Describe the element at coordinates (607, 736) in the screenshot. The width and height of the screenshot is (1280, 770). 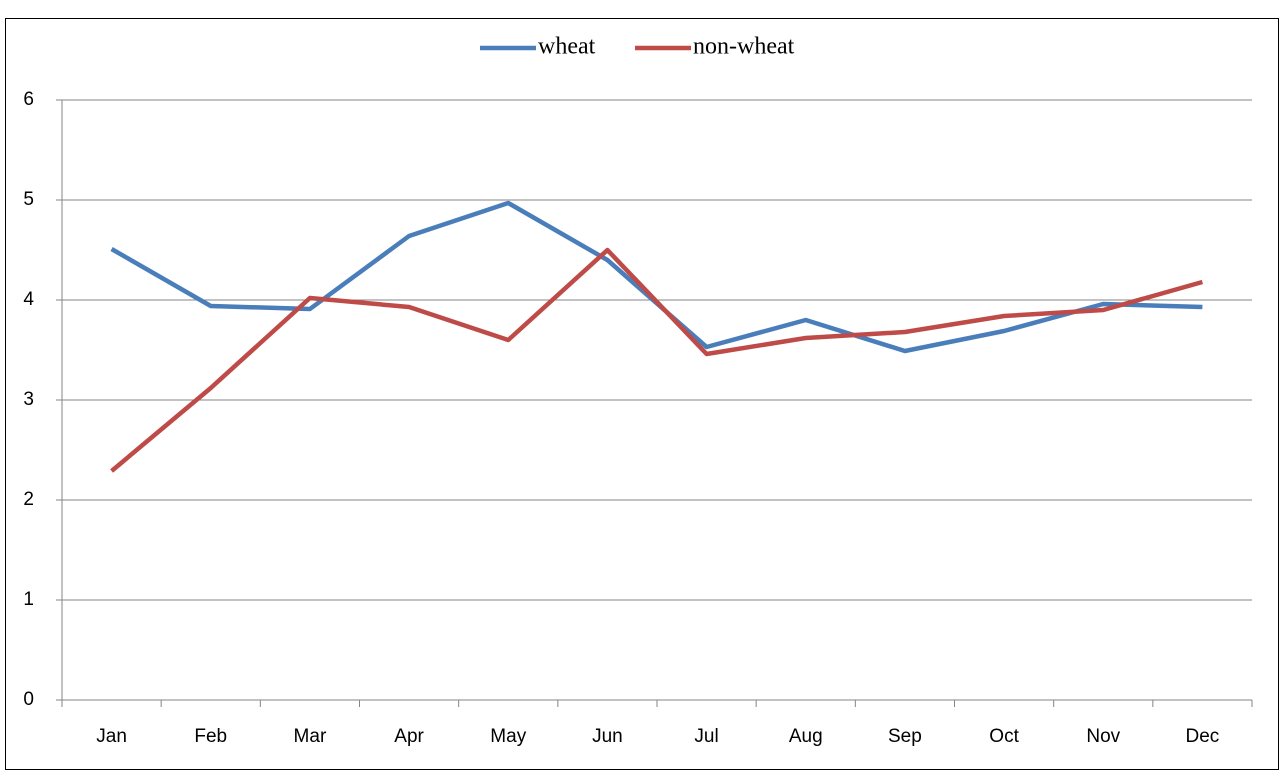
I see `x-tick-label: Jun` at that location.